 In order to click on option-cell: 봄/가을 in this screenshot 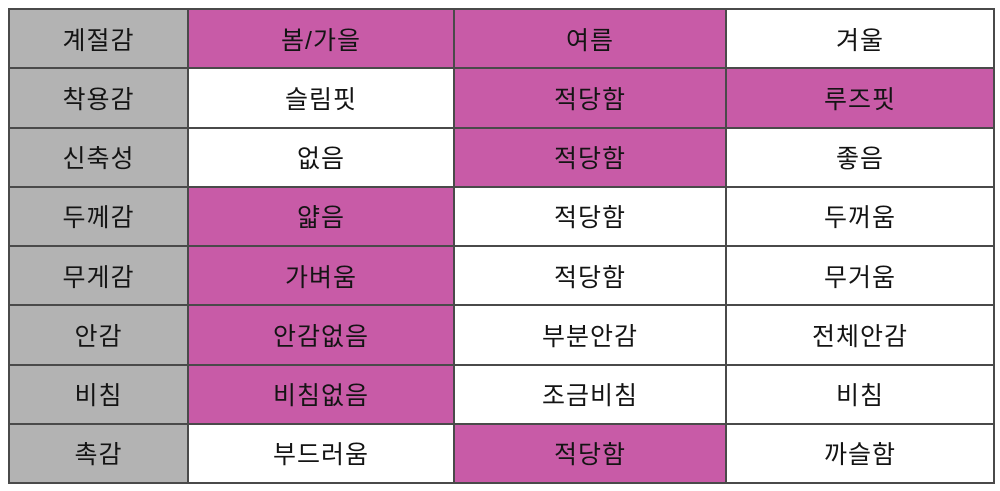, I will do `click(321, 38)`.